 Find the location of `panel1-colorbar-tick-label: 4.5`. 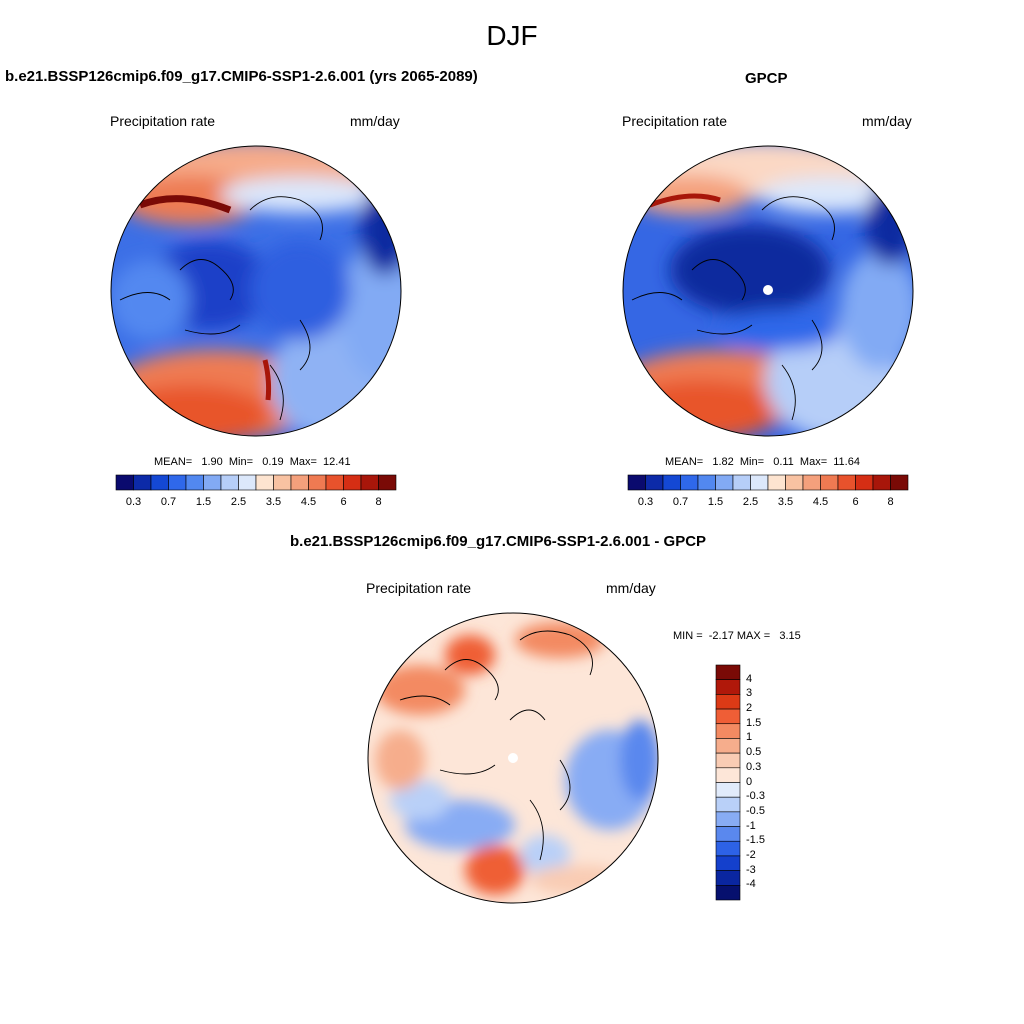

panel1-colorbar-tick-label: 4.5 is located at coordinates (308, 502).